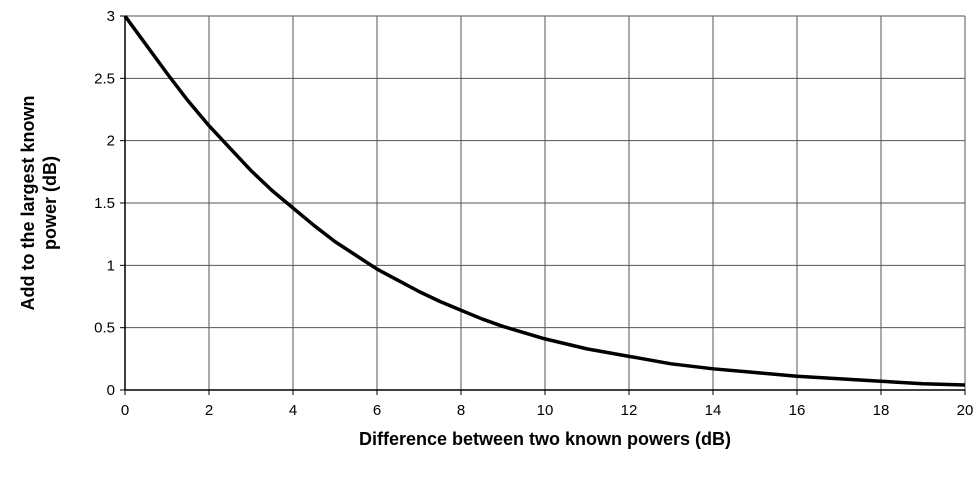 The width and height of the screenshot is (980, 479). What do you see at coordinates (28, 202) in the screenshot?
I see `y-axis-title-line: Add to the largest known` at bounding box center [28, 202].